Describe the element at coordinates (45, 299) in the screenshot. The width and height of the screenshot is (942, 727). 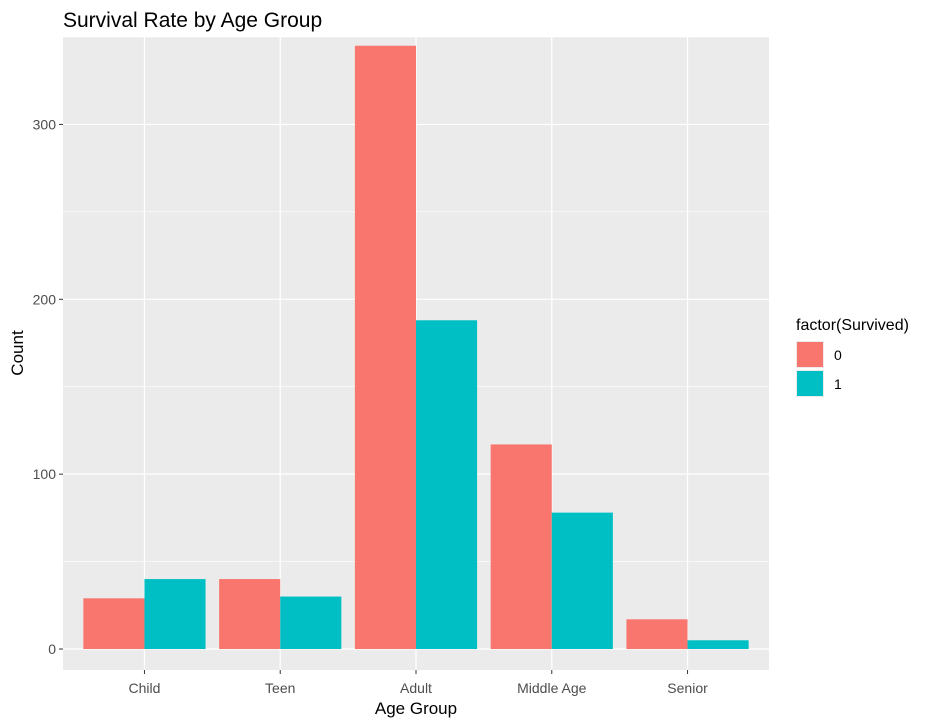
I see `y-tick-label: 200` at that location.